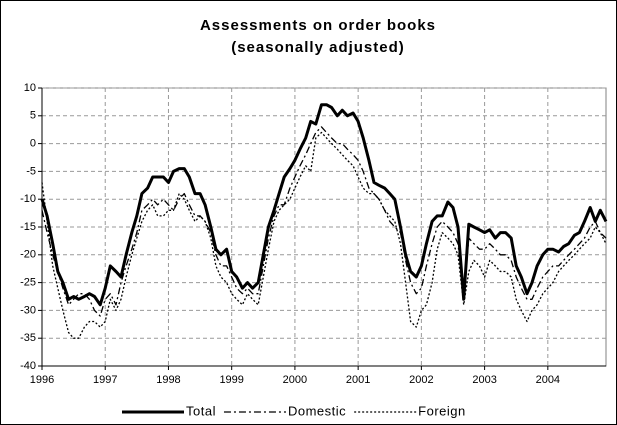 This screenshot has width=617, height=425. What do you see at coordinates (201, 410) in the screenshot?
I see `legend-label: Total` at bounding box center [201, 410].